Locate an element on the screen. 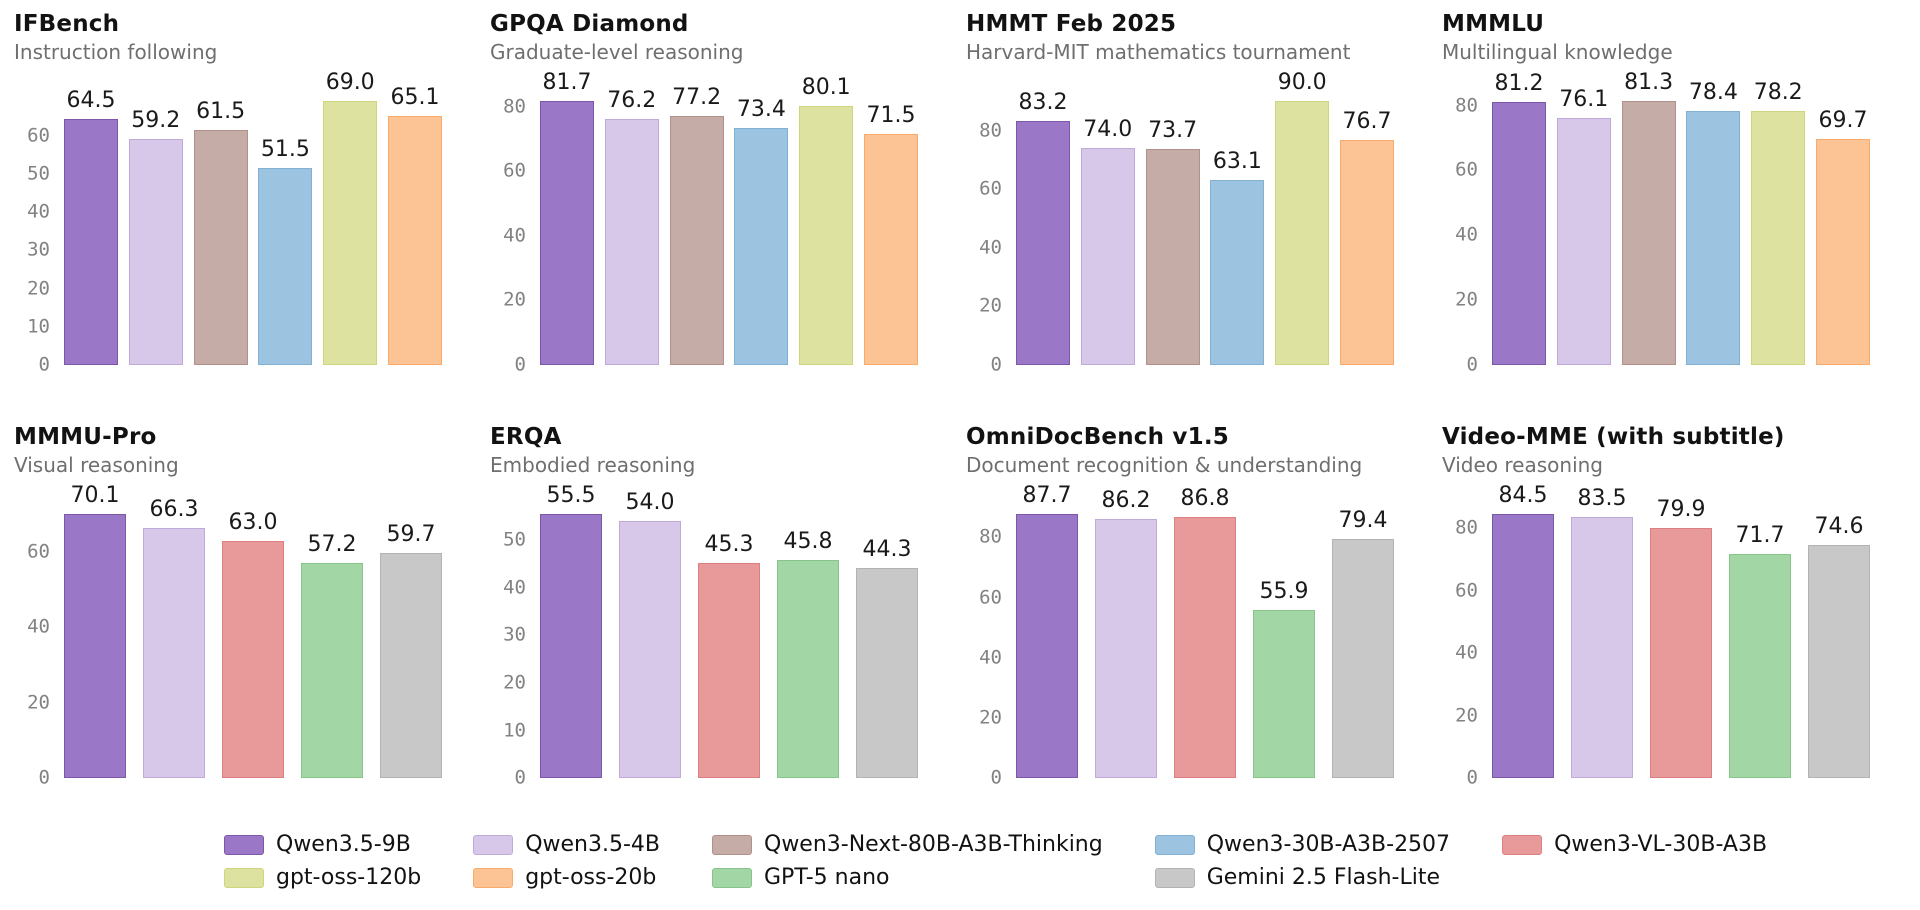 Image resolution: width=1920 pixels, height=910 pixels. legend-column: Qwen3.5-4B gpt-oss-20b is located at coordinates (566, 861).